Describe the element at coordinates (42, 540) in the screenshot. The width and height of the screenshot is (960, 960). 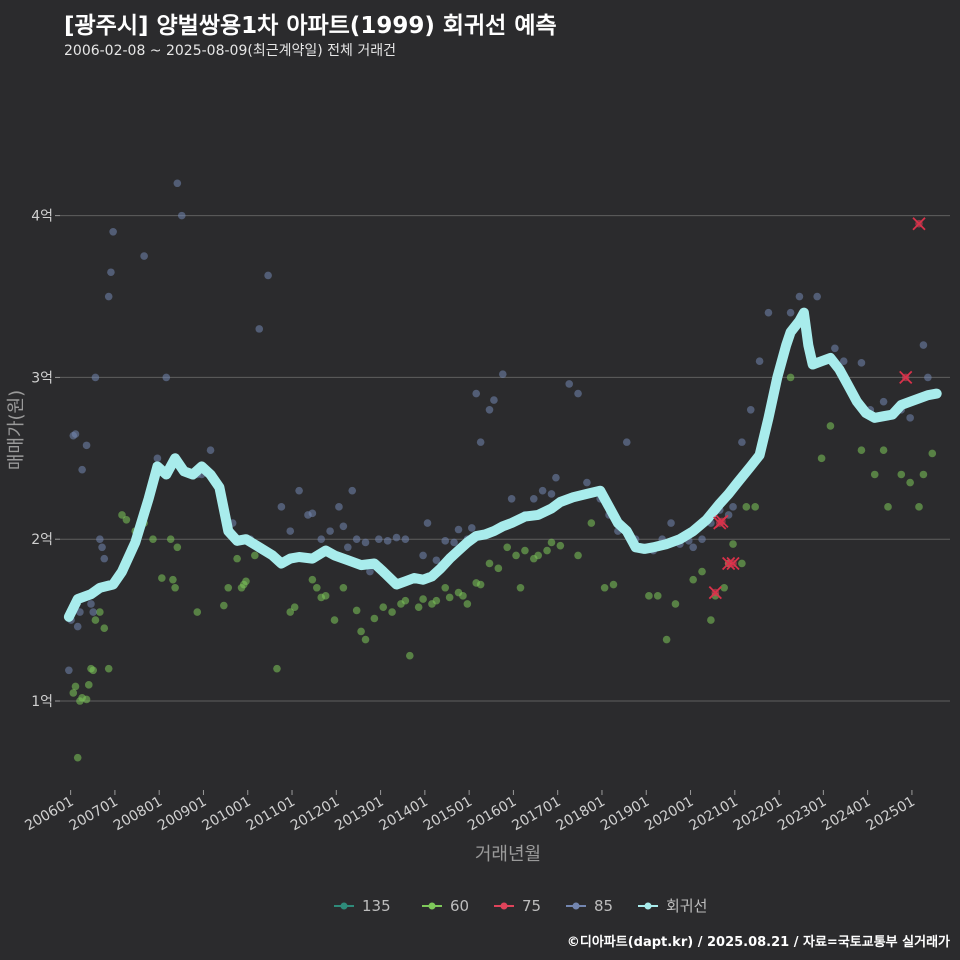
I see `y-tick-label: 2억` at that location.